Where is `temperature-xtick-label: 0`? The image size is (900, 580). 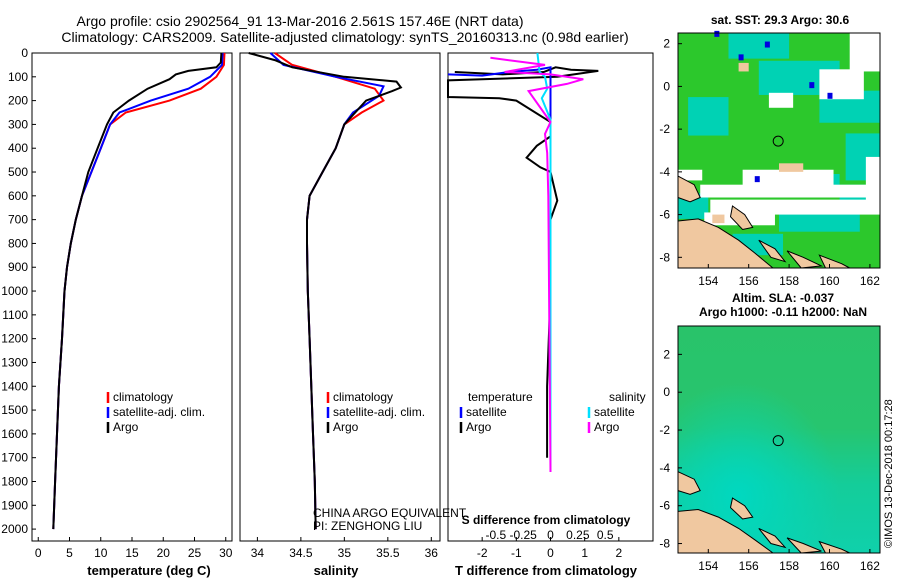 temperature-xtick-label: 0 is located at coordinates (38, 553).